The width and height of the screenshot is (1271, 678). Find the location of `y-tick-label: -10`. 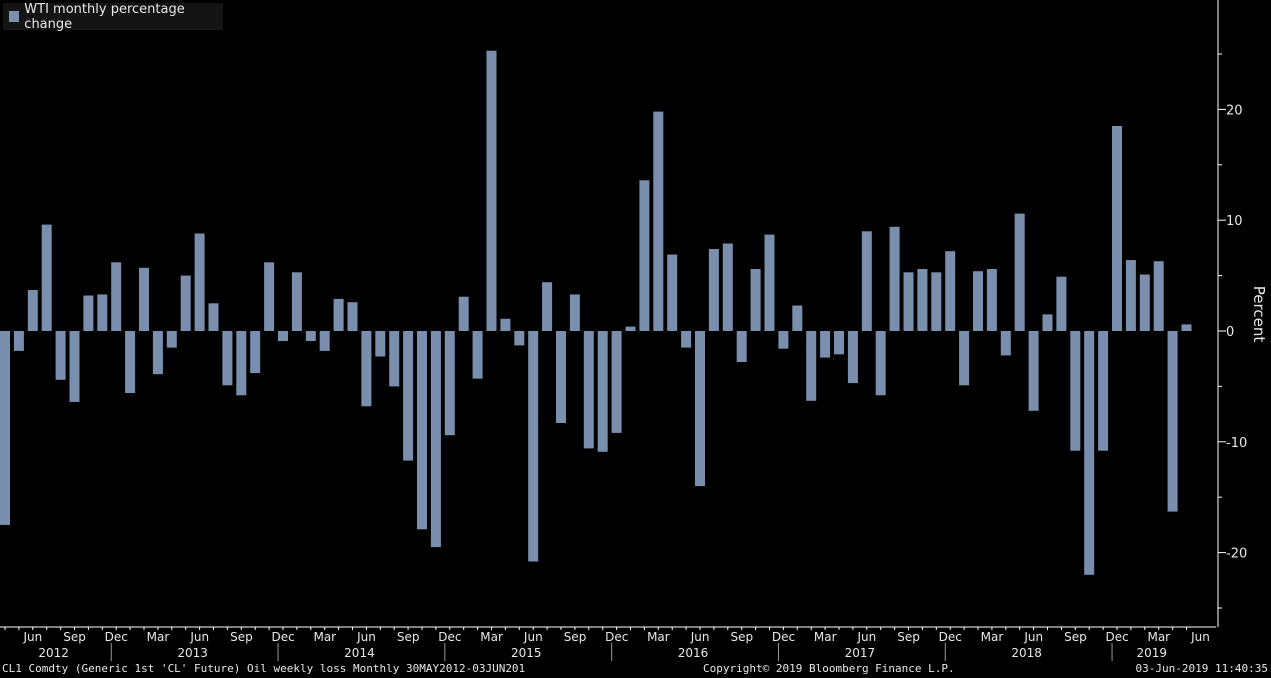

y-tick-label: -10 is located at coordinates (1236, 443).